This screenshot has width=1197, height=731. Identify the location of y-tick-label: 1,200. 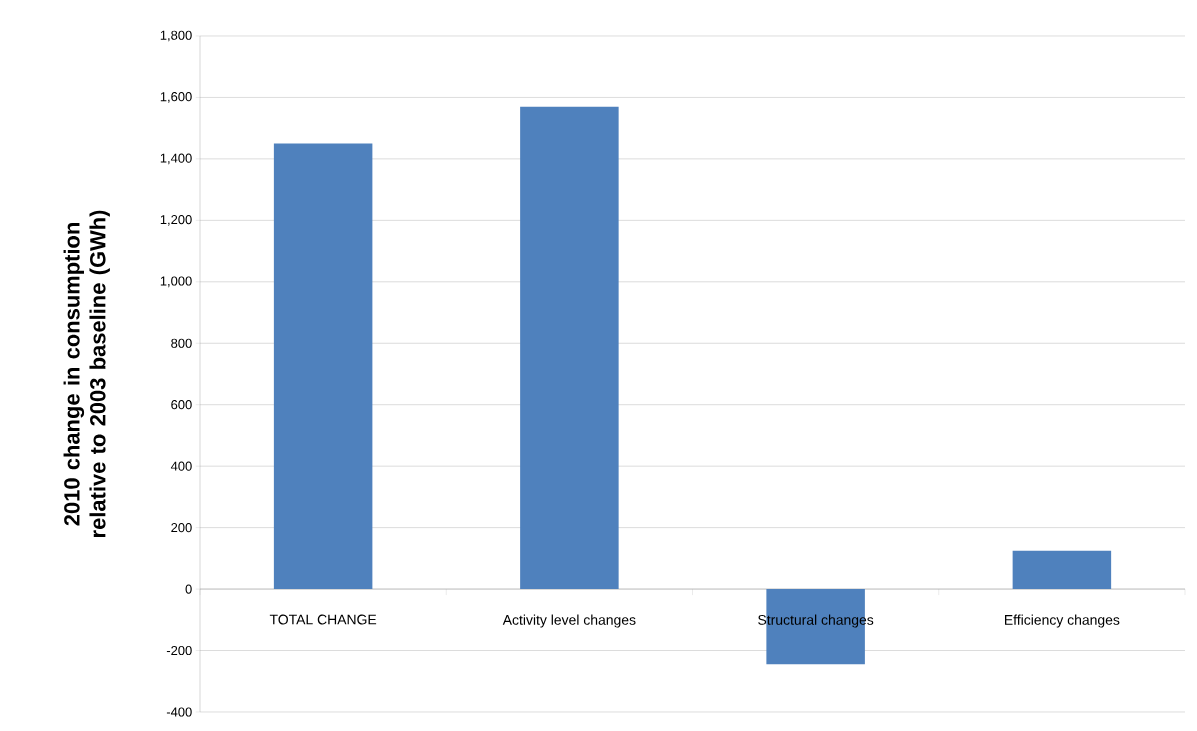
(176, 220).